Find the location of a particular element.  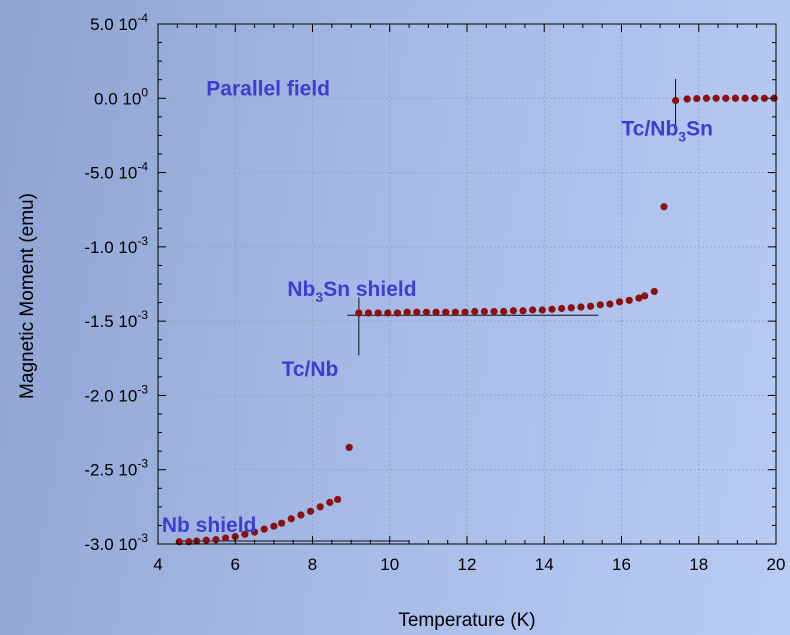

y-tick-mantissa: 0.0 10 is located at coordinates (117, 98).